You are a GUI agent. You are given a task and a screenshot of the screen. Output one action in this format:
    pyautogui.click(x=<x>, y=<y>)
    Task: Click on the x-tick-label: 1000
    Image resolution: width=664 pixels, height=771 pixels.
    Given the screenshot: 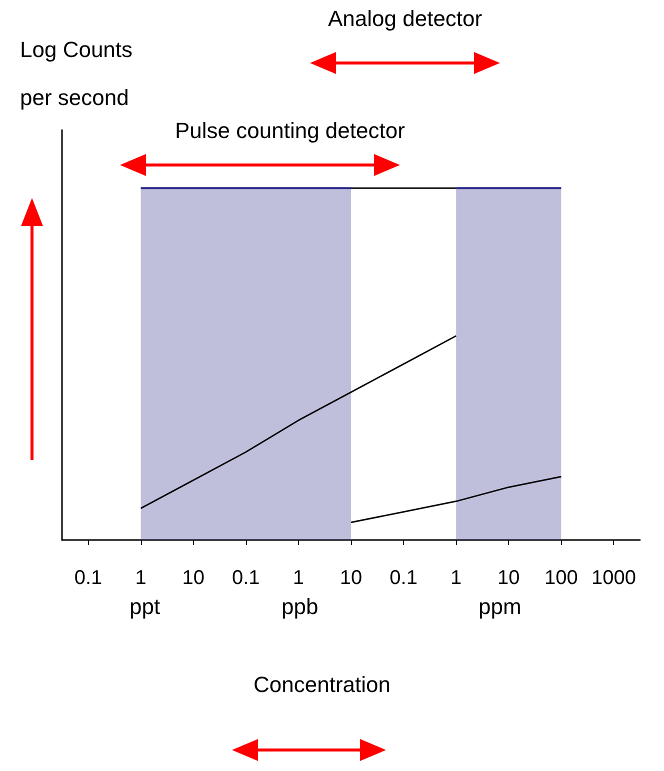 What is the action you would take?
    pyautogui.click(x=613, y=578)
    